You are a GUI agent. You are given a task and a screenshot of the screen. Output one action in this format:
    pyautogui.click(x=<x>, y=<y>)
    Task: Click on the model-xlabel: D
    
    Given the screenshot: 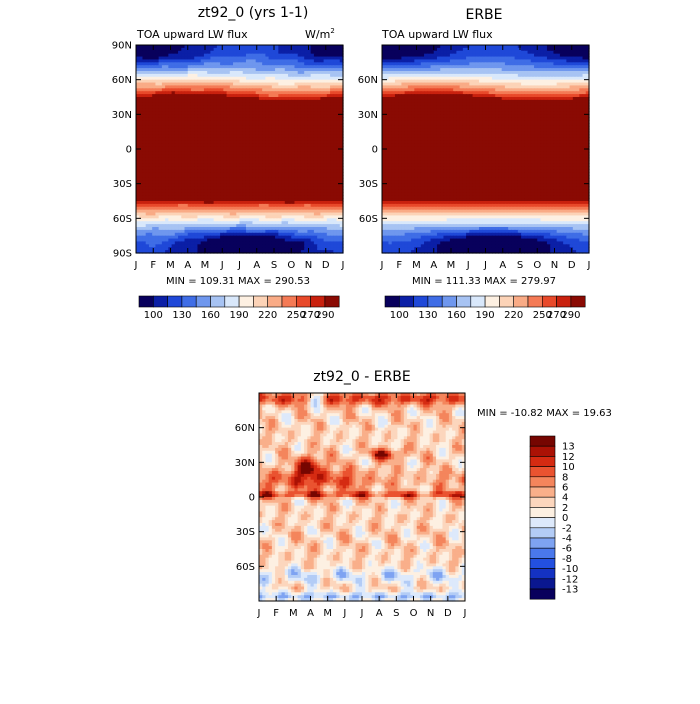 What is the action you would take?
    pyautogui.click(x=326, y=265)
    